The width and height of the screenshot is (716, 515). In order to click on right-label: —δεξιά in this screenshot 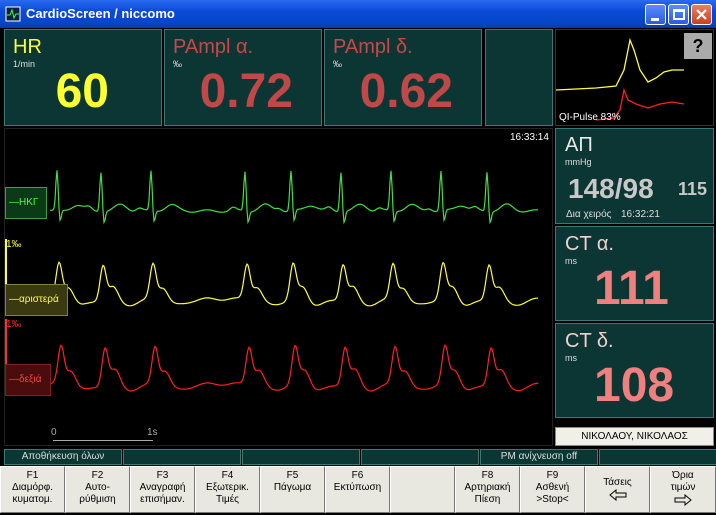, I will do `click(28, 380)`.